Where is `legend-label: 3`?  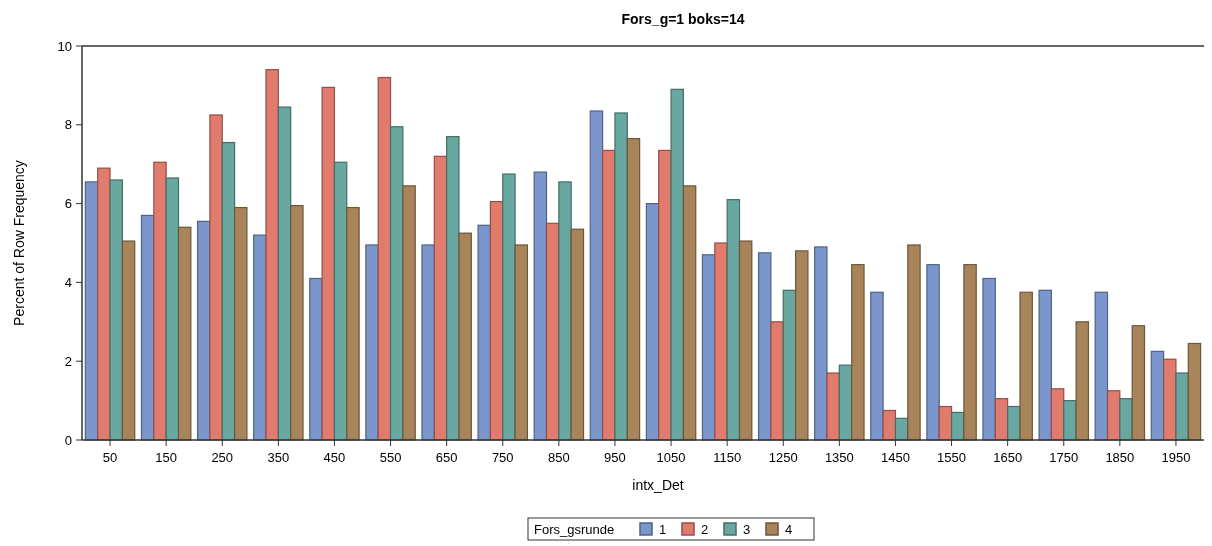 legend-label: 3 is located at coordinates (747, 529).